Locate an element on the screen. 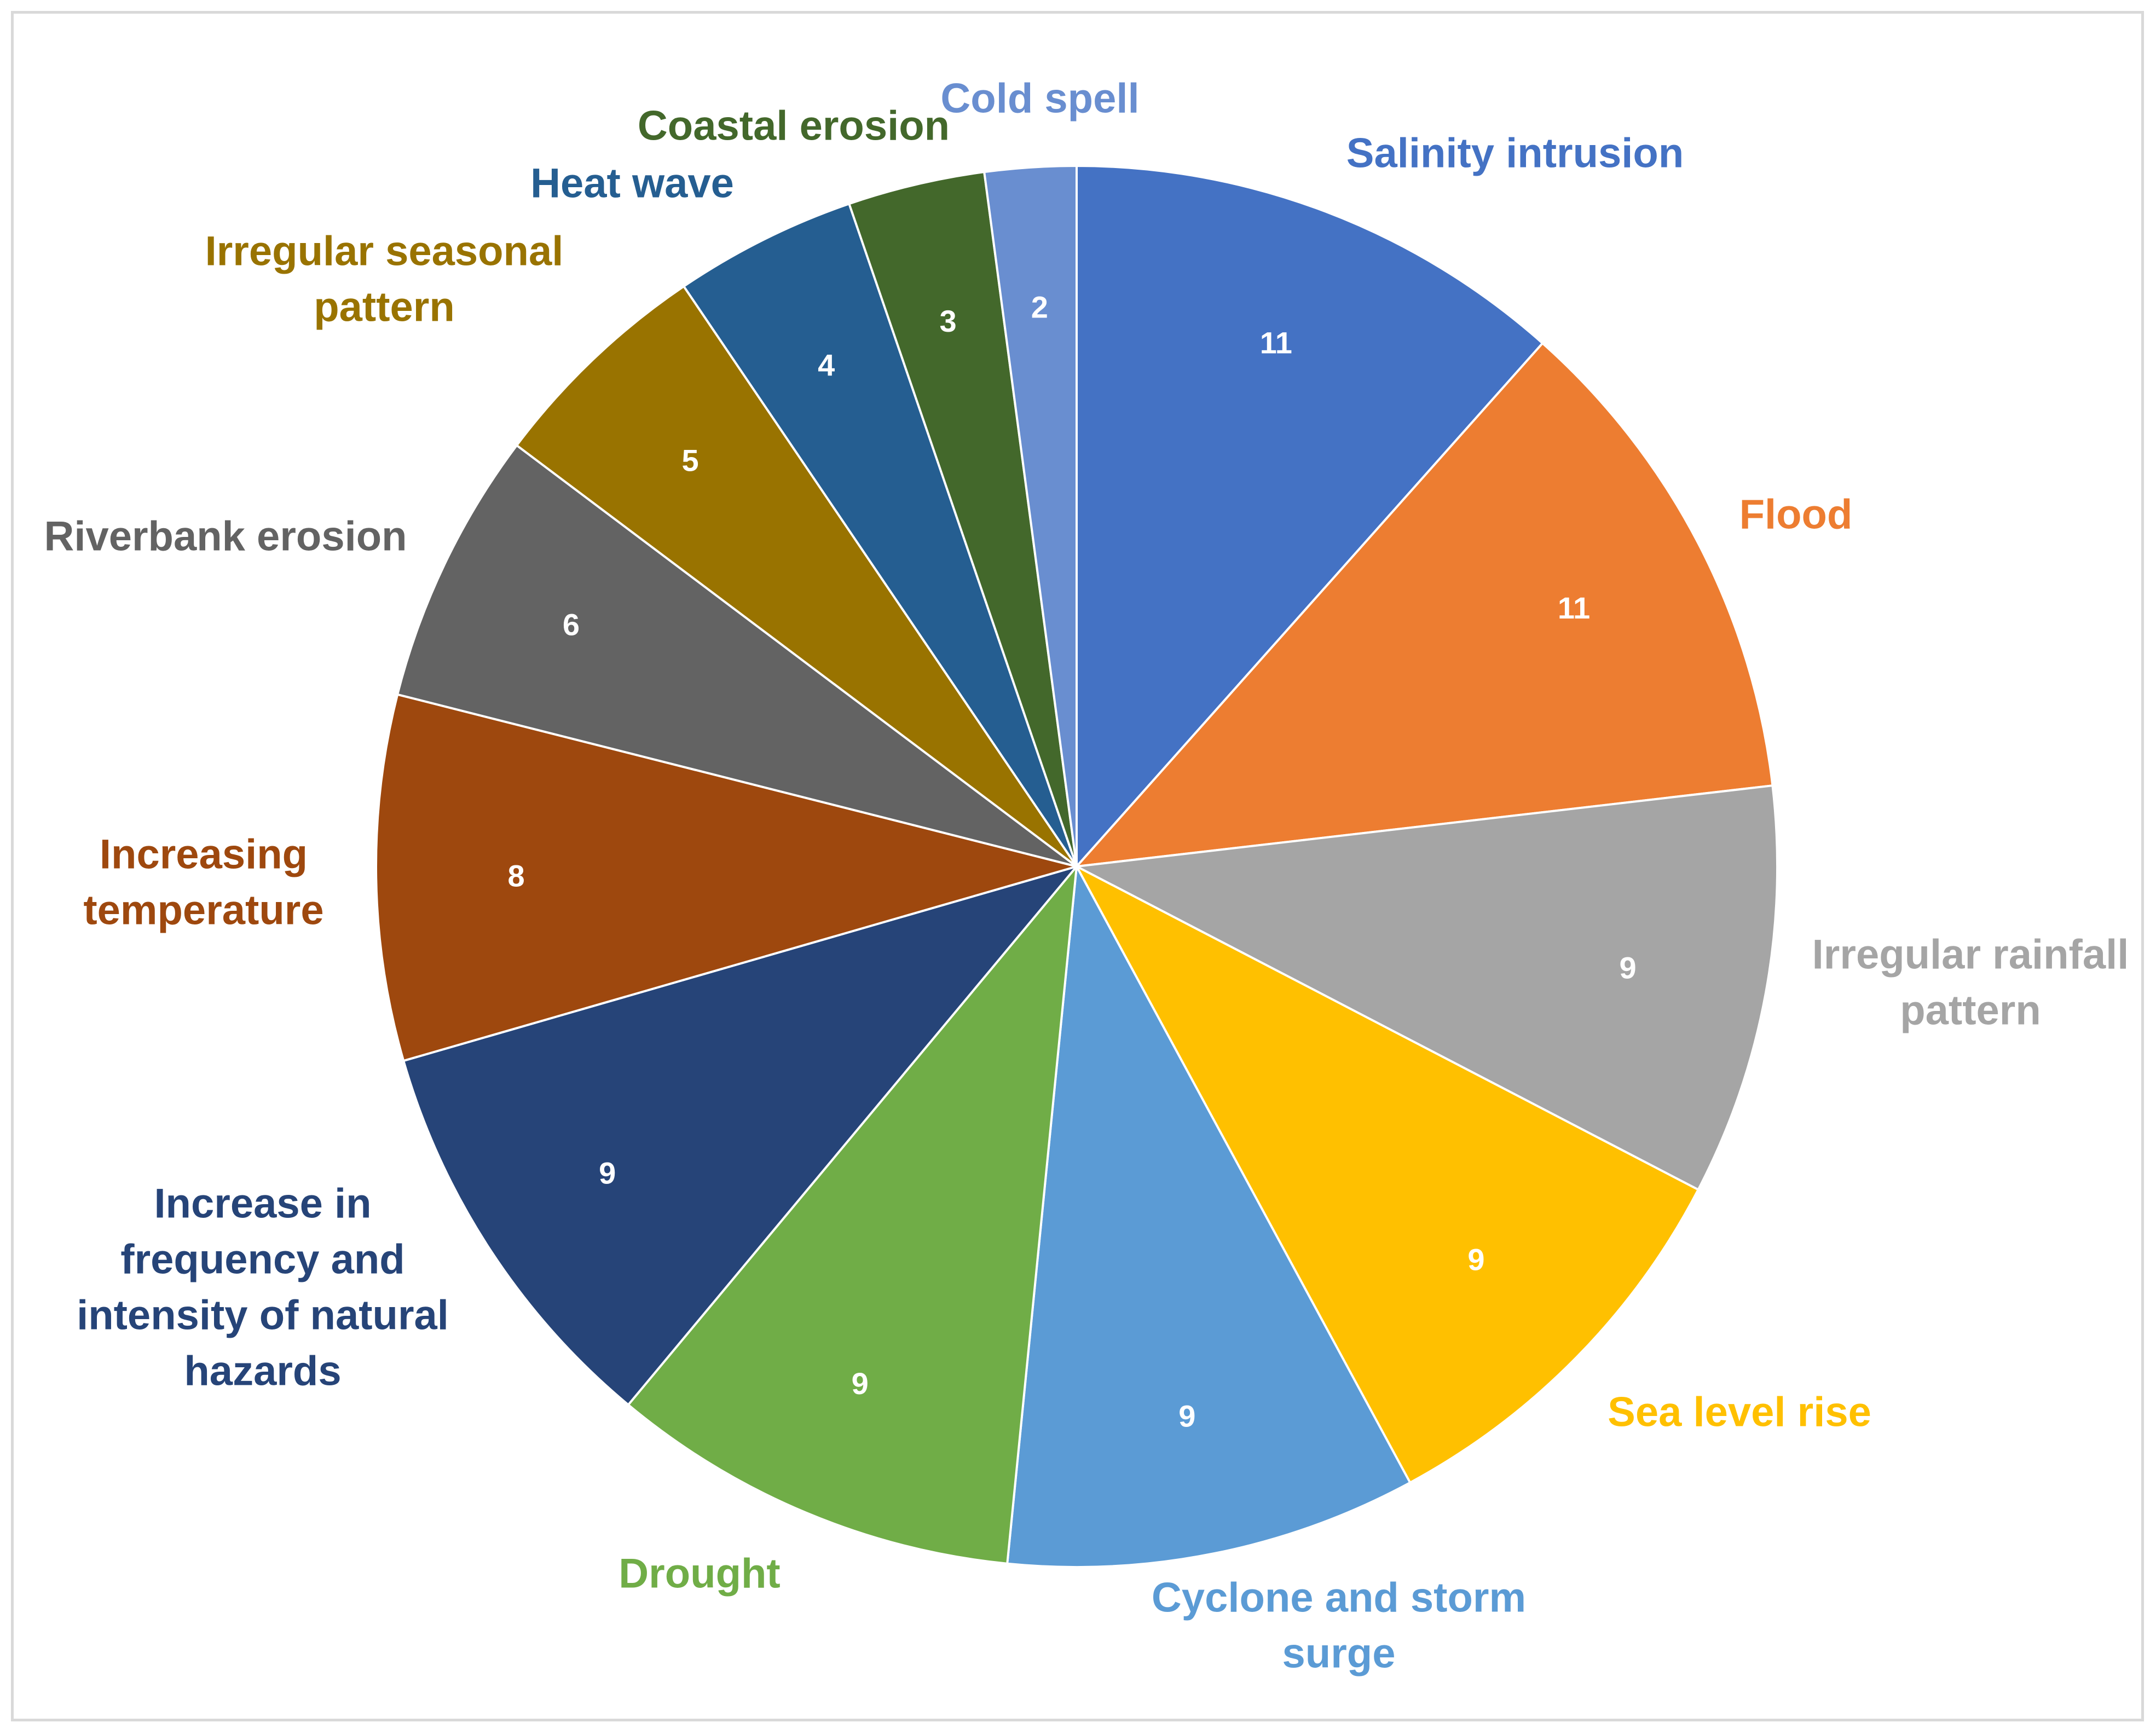 The height and width of the screenshot is (1734, 2156). category-label-line: Cold spell is located at coordinates (1039, 99).